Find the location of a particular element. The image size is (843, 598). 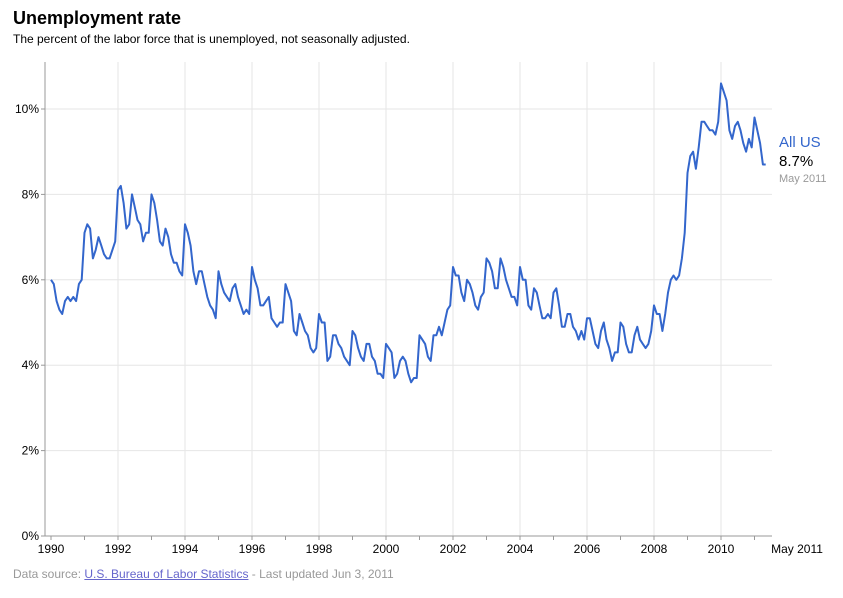

x-tick-label: 1996 is located at coordinates (252, 549).